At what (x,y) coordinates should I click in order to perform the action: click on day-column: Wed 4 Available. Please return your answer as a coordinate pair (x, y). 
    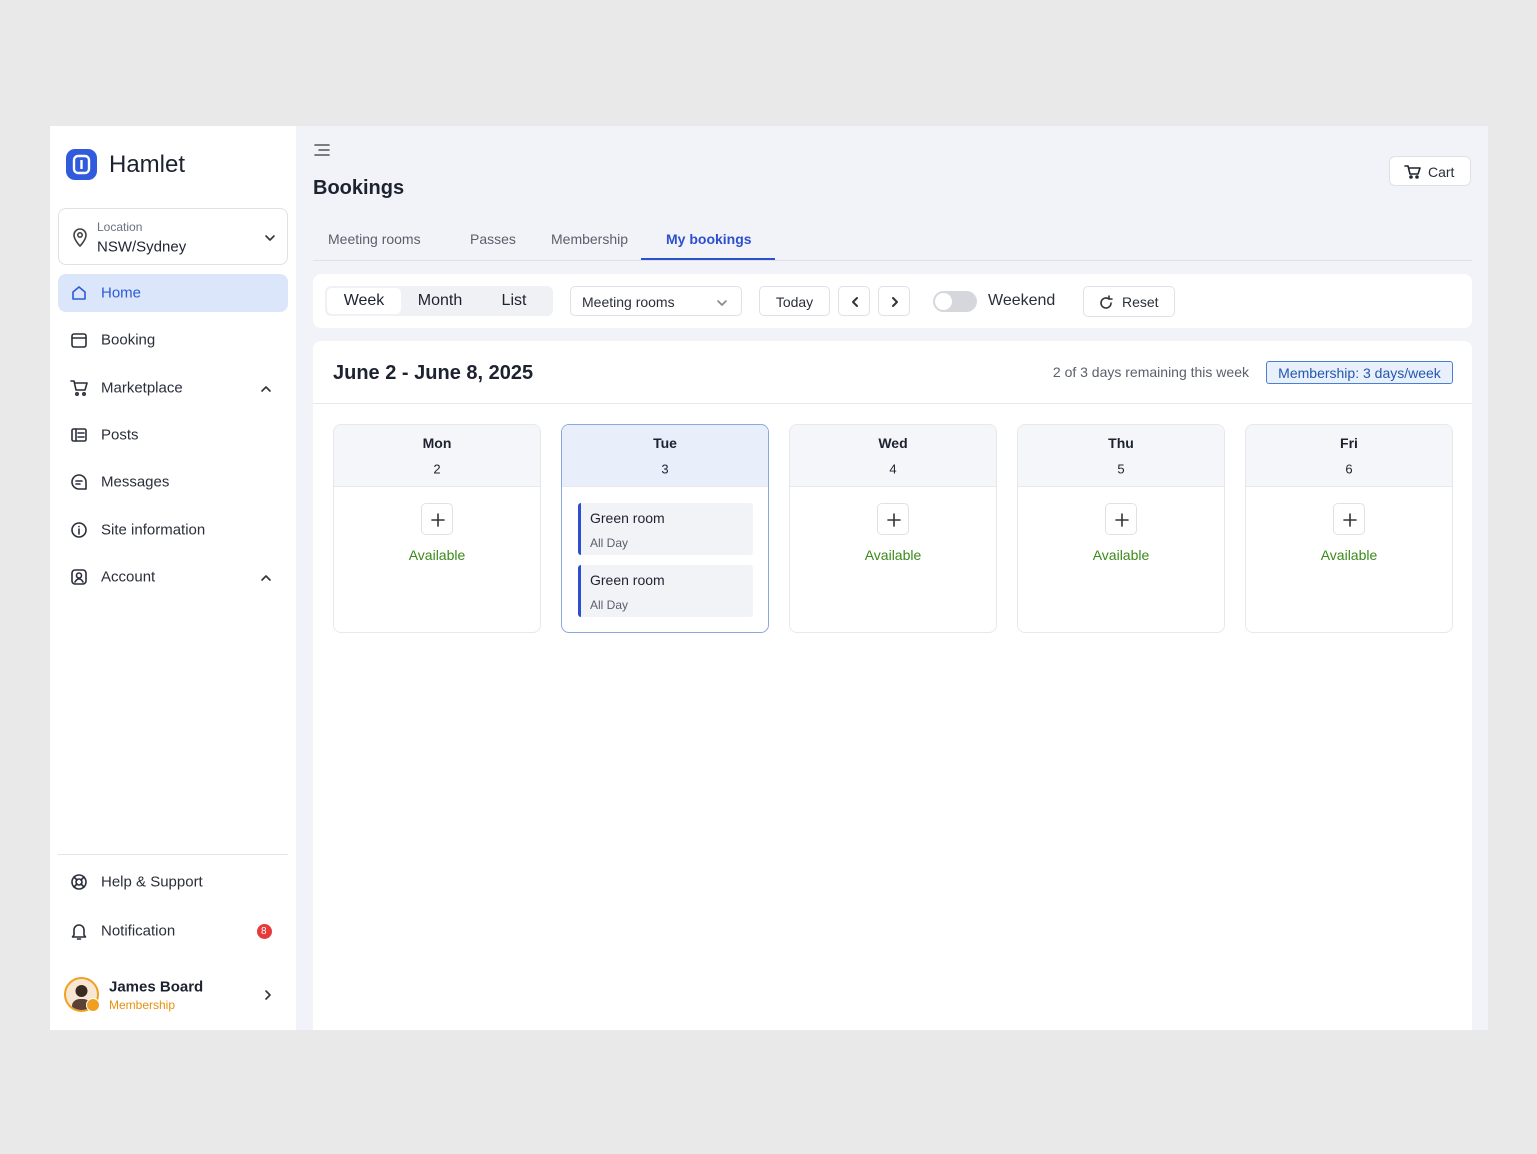
    Looking at the image, I should click on (893, 528).